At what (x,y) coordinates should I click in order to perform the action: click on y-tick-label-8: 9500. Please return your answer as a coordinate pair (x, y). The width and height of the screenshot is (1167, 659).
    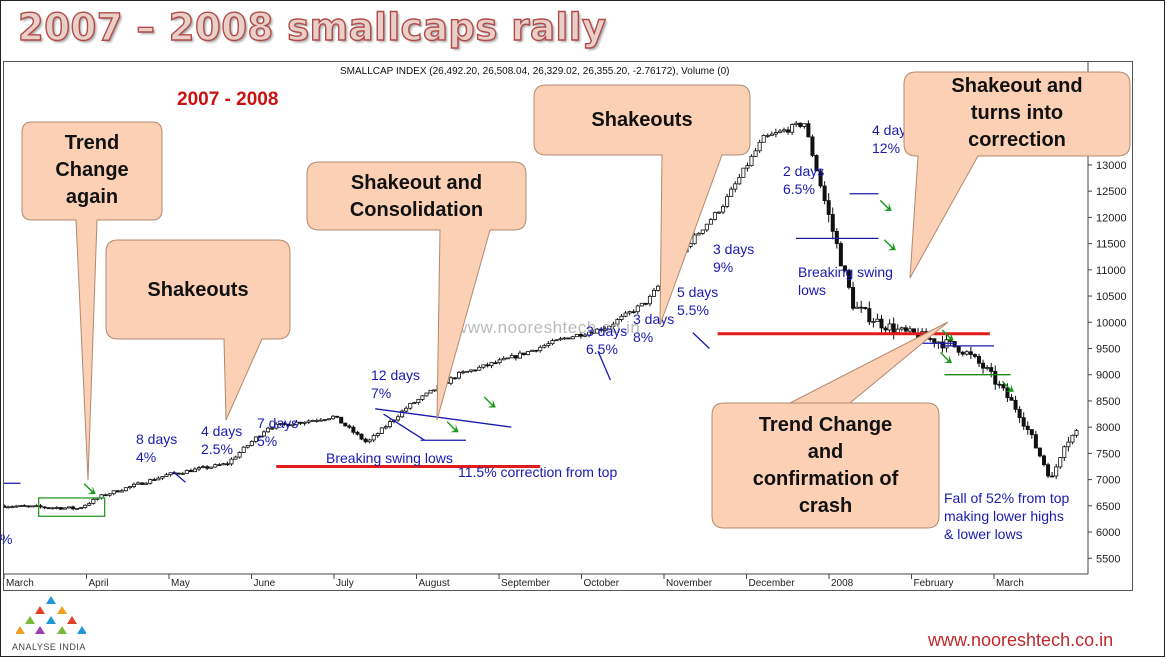
    Looking at the image, I should click on (1108, 349).